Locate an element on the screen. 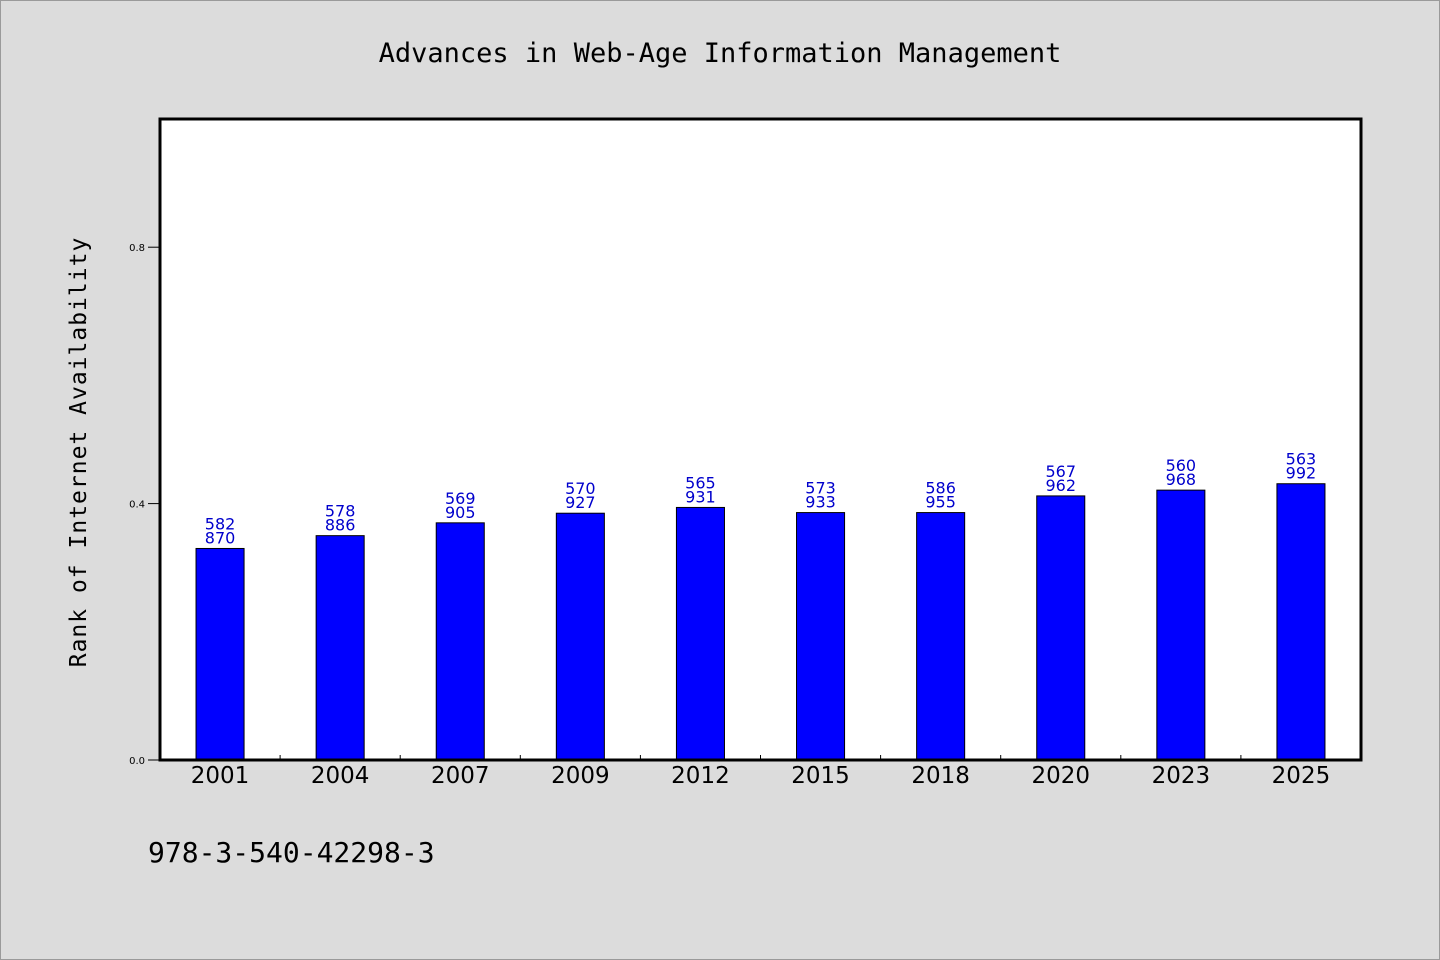  data-label-top-2007: 569 is located at coordinates (460, 498).